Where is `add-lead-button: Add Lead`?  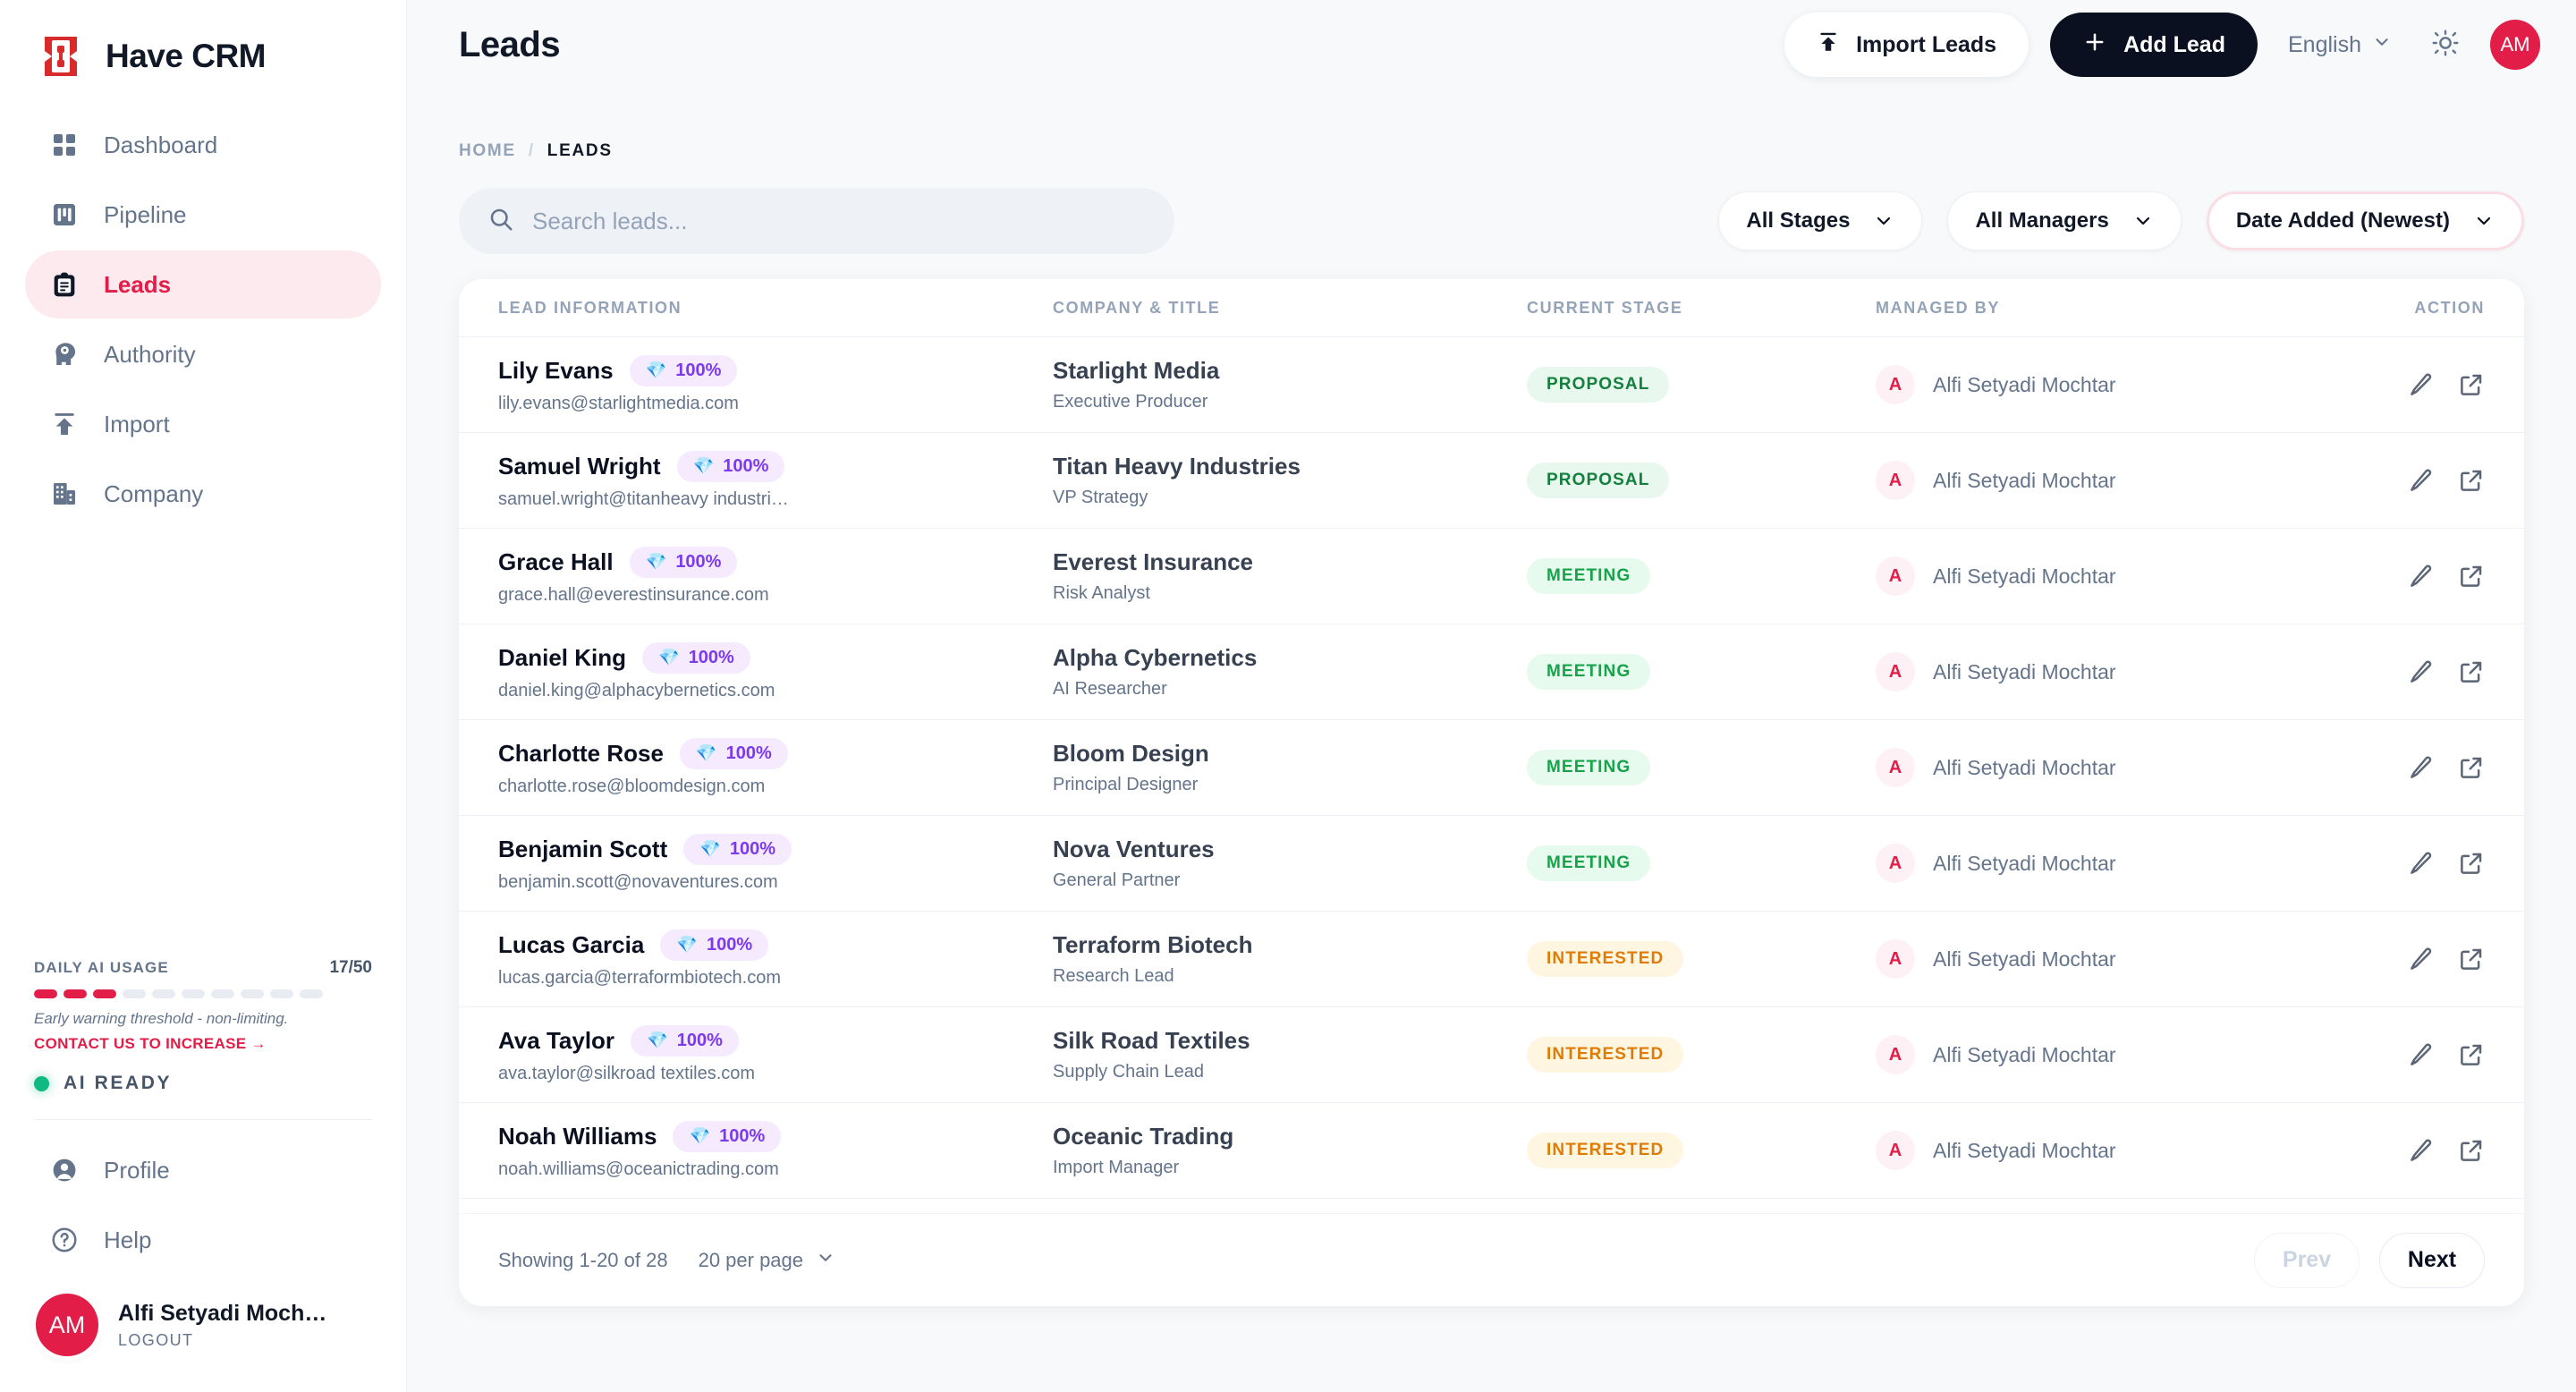 add-lead-button: Add Lead is located at coordinates (2154, 45).